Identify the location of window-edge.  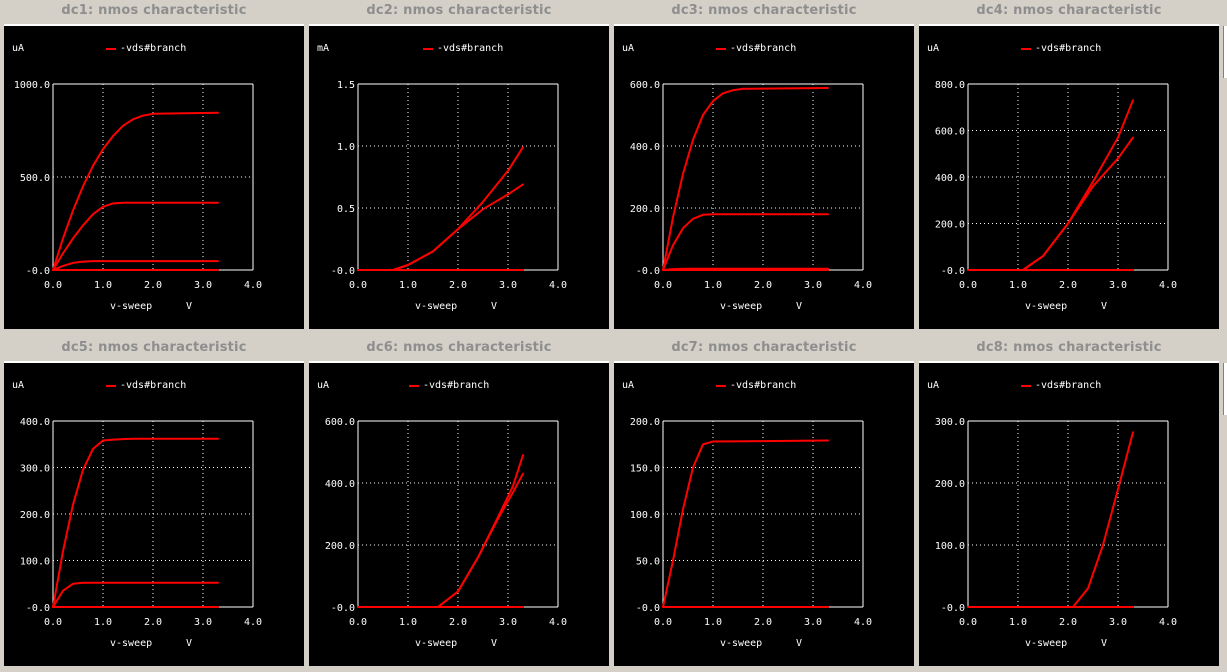
(1225, 389).